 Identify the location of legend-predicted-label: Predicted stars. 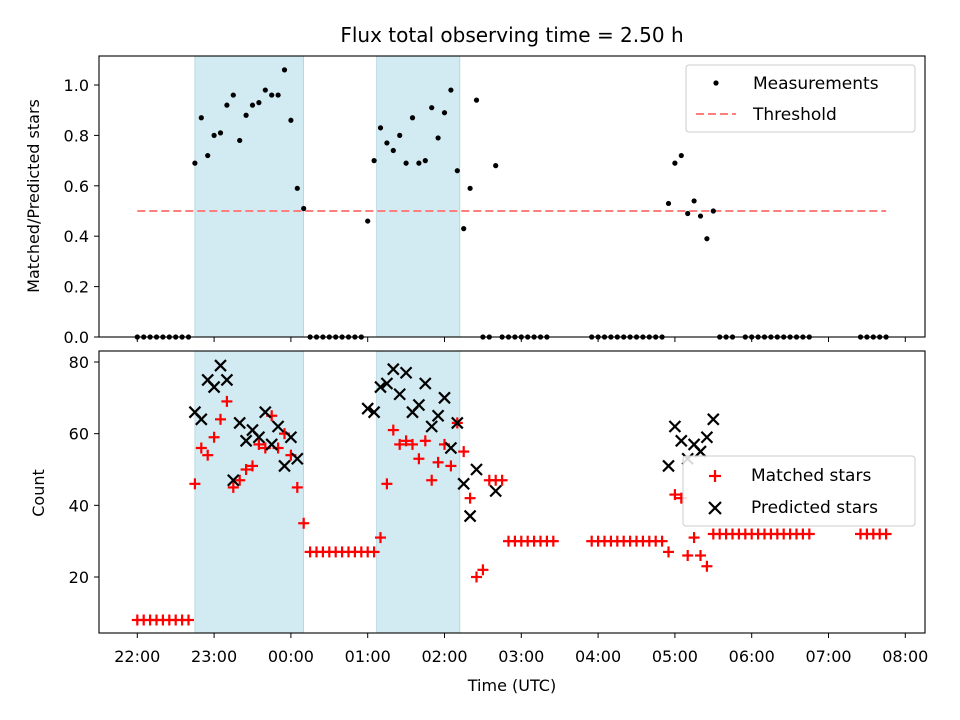
(814, 508).